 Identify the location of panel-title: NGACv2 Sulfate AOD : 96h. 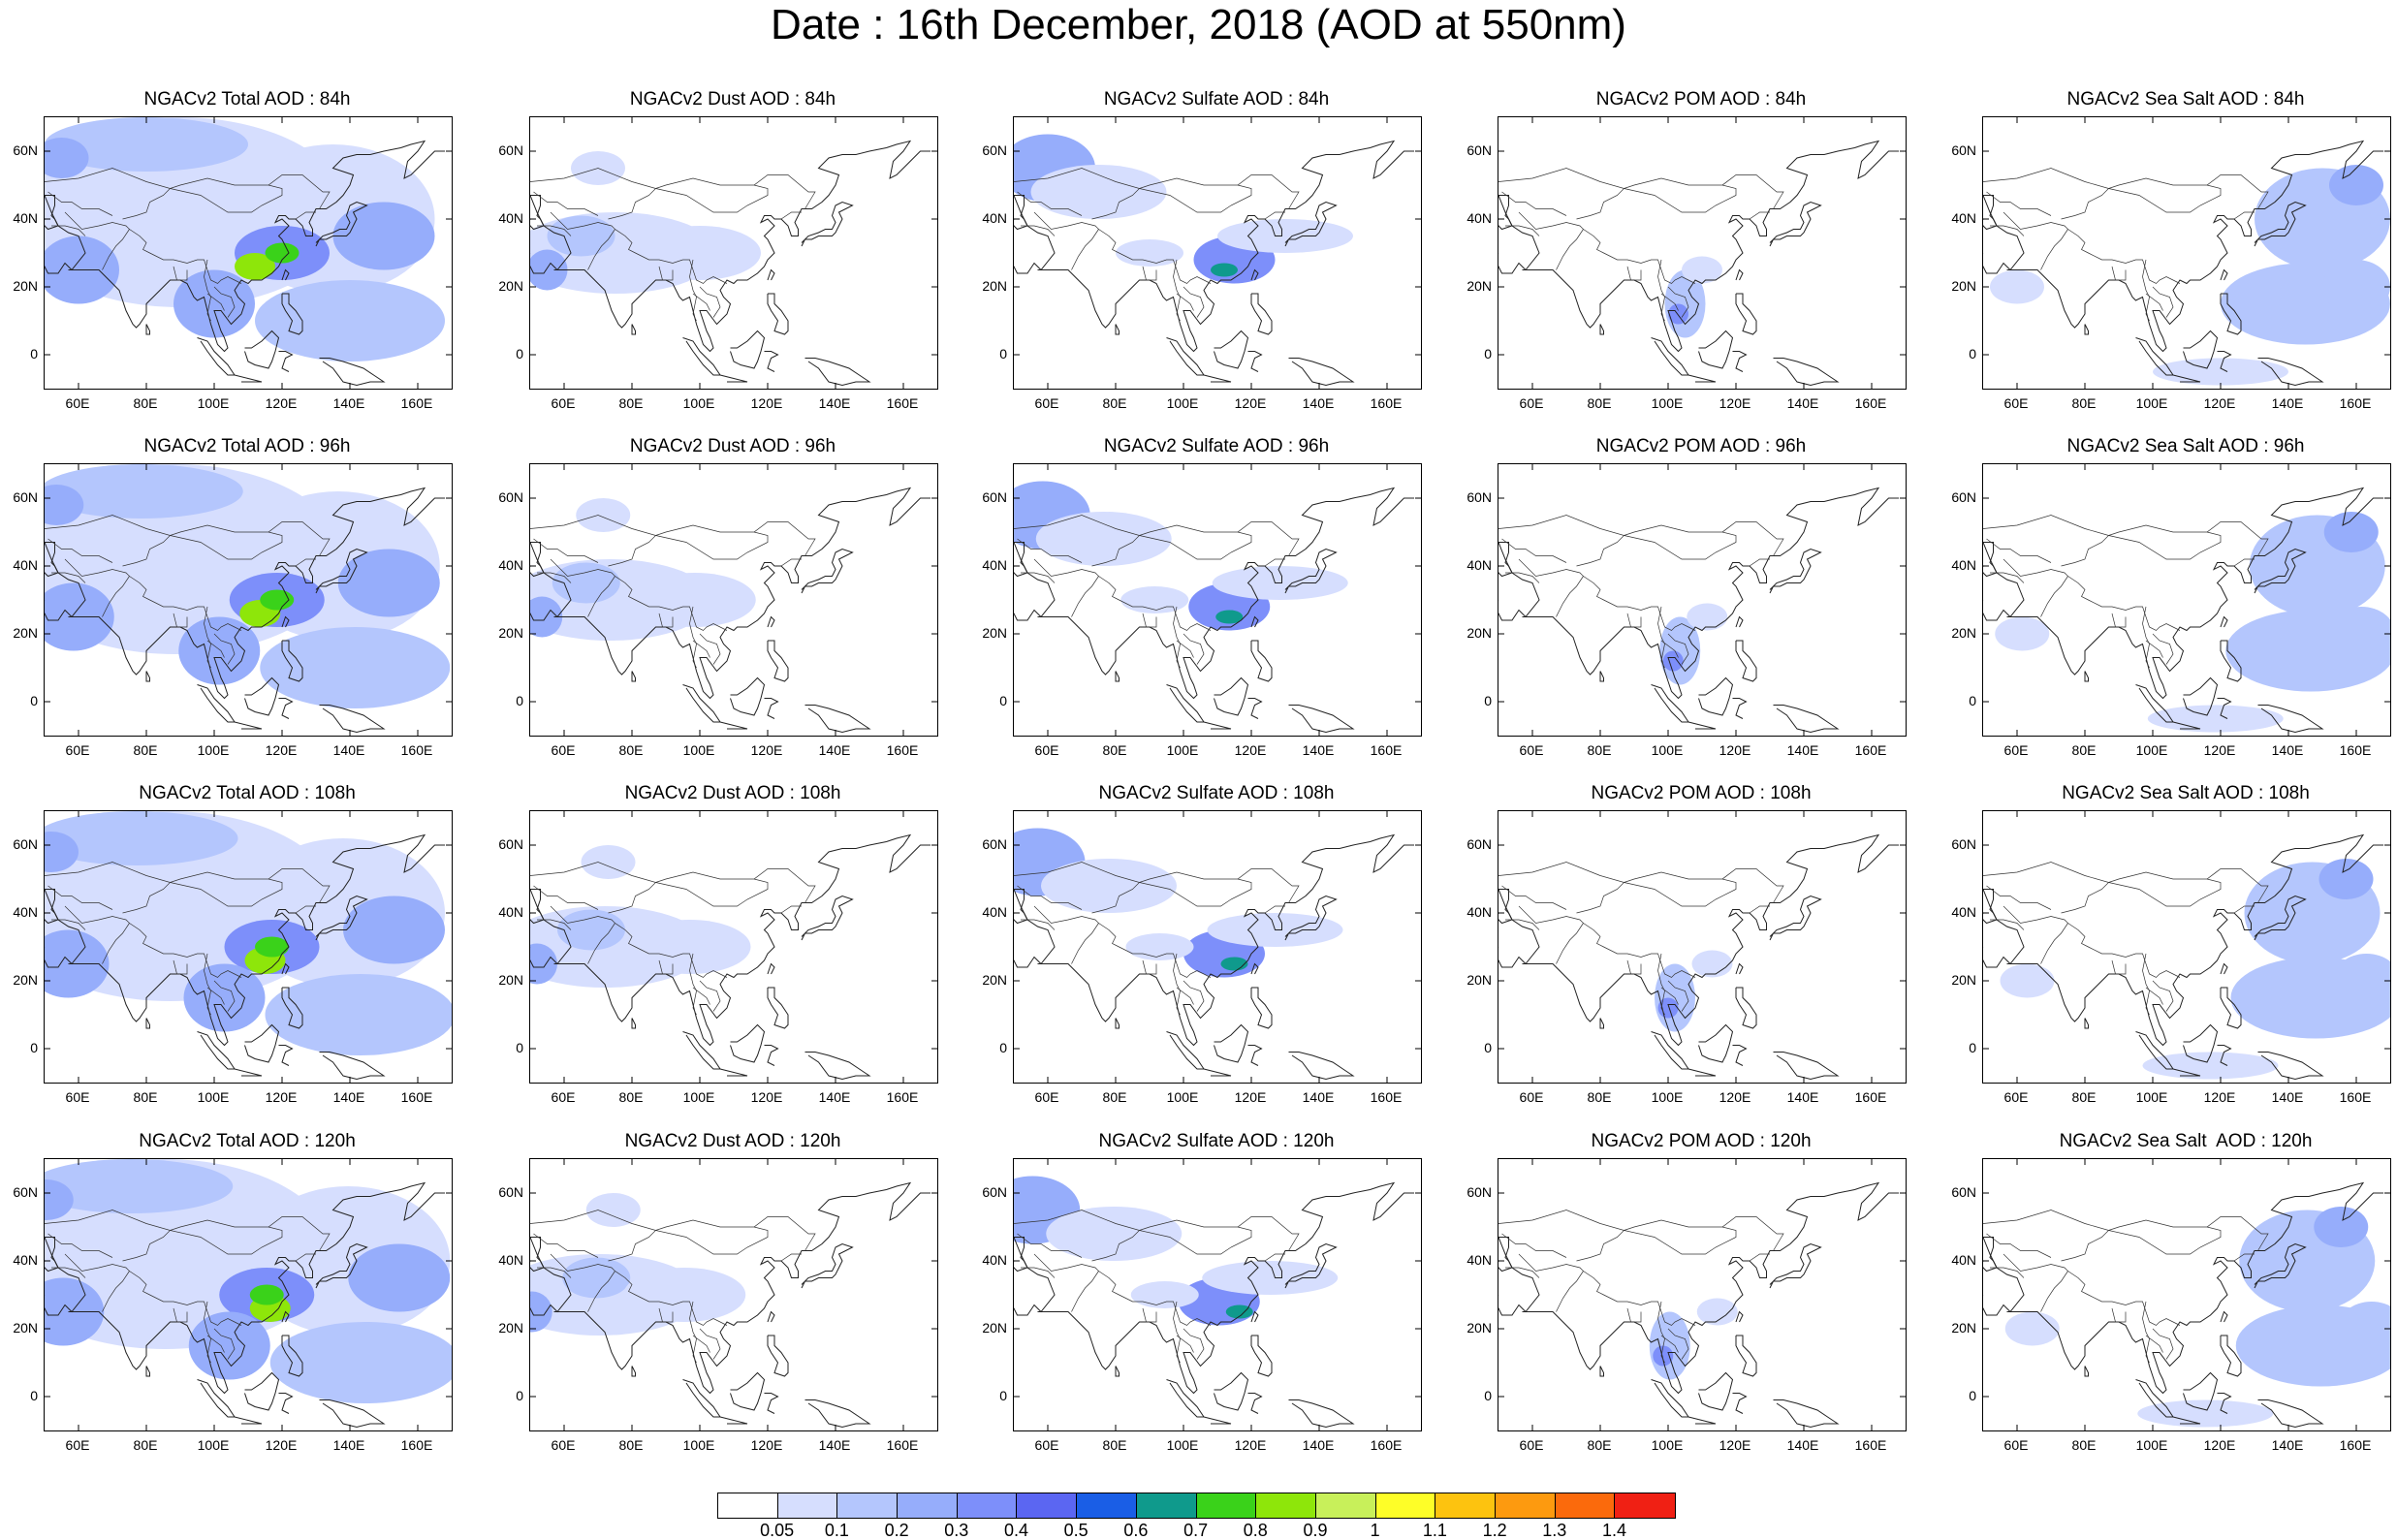
(1216, 446).